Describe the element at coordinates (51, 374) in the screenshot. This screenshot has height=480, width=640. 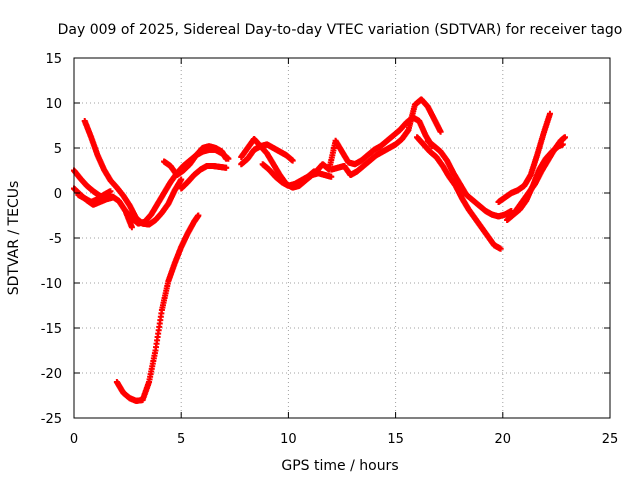
I see `y-tick-label: -20` at that location.